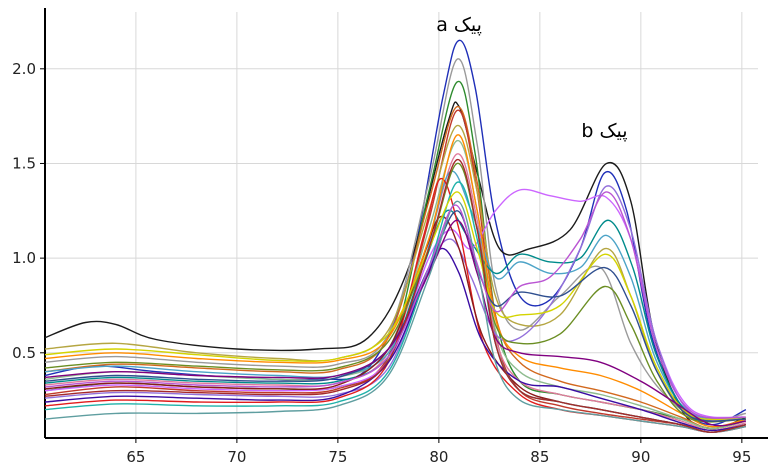 Image resolution: width=772 pixels, height=473 pixels. I want to click on x-tick-label: 70, so click(236, 457).